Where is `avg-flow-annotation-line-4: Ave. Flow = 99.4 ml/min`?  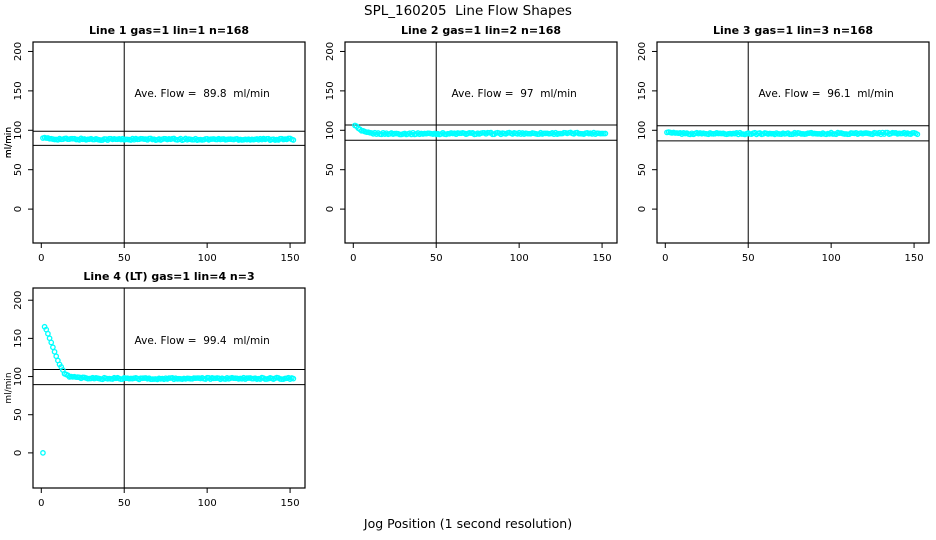 avg-flow-annotation-line-4: Ave. Flow = 99.4 ml/min is located at coordinates (202, 341).